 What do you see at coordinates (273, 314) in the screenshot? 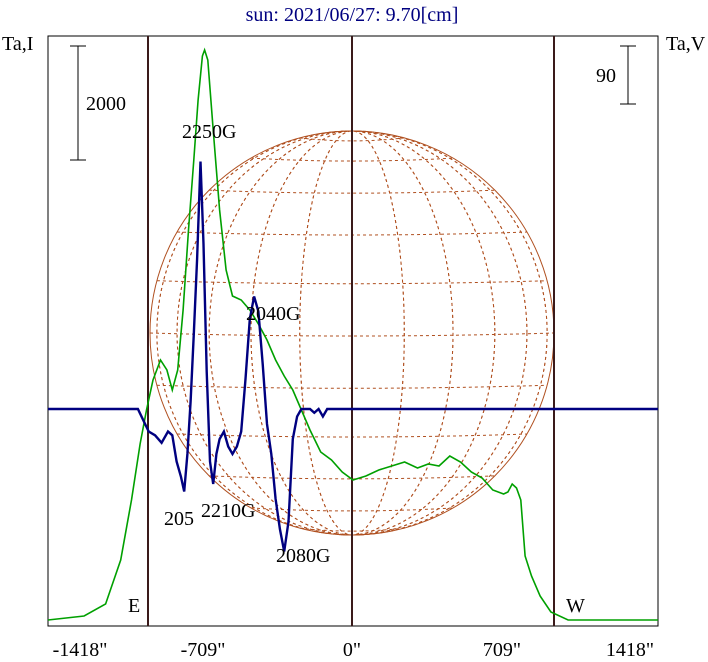
I see `annotation-2040g: 2040G` at bounding box center [273, 314].